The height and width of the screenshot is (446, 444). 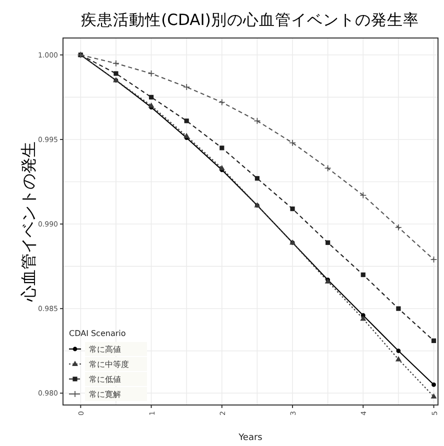 What do you see at coordinates (105, 349) in the screenshot?
I see `legend-label: 常に高値` at bounding box center [105, 349].